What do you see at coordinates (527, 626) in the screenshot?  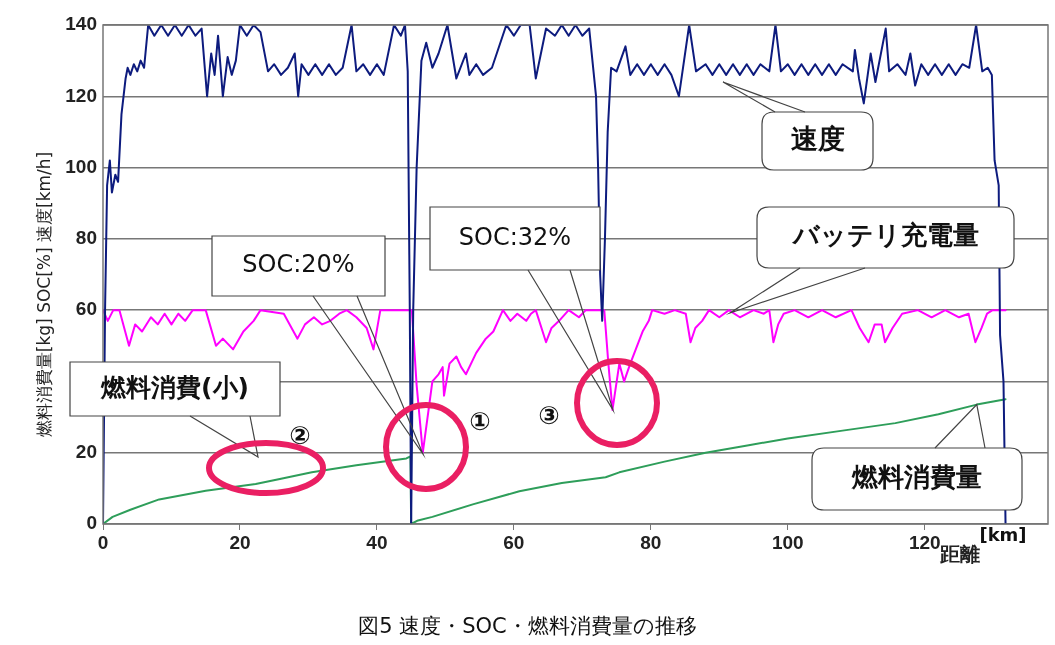 I see `text: 図5 速度・SOC・燃料消費量の推移` at bounding box center [527, 626].